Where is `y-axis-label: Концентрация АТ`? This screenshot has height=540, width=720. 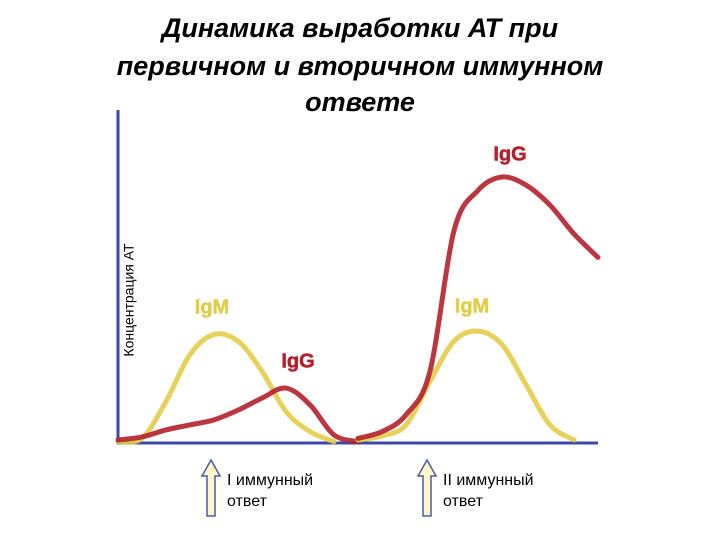
y-axis-label: Концентрация АТ is located at coordinates (129, 300).